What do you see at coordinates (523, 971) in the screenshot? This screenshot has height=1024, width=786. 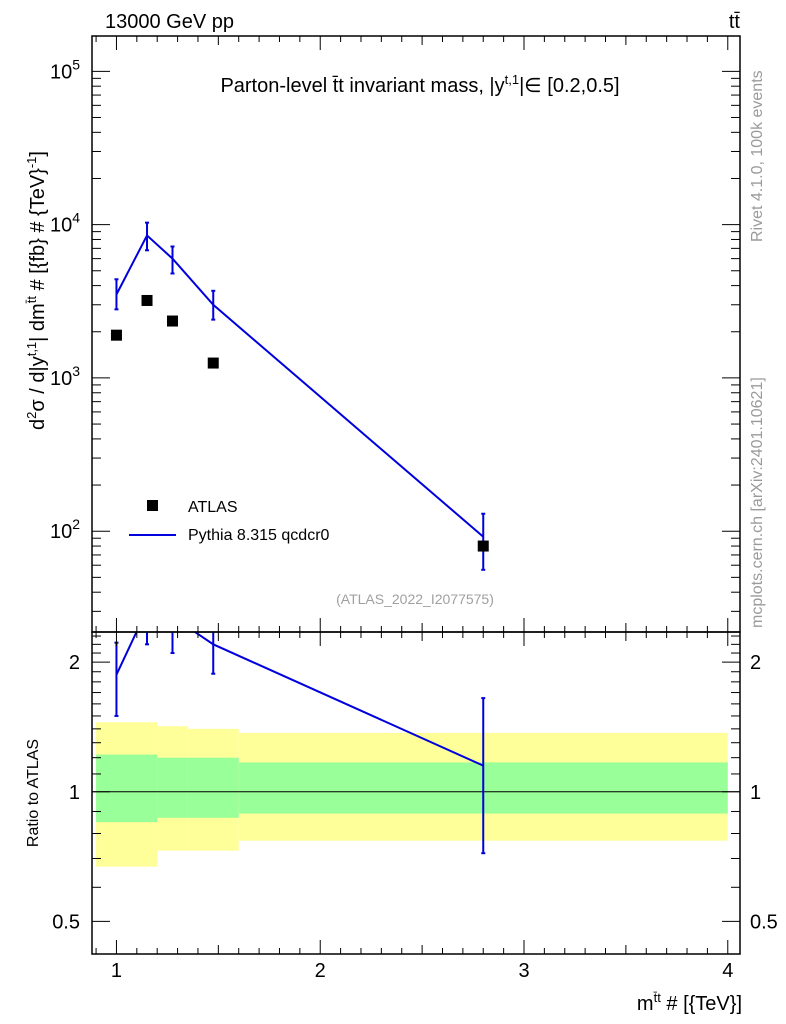 I see `x-tick-label: 3` at bounding box center [523, 971].